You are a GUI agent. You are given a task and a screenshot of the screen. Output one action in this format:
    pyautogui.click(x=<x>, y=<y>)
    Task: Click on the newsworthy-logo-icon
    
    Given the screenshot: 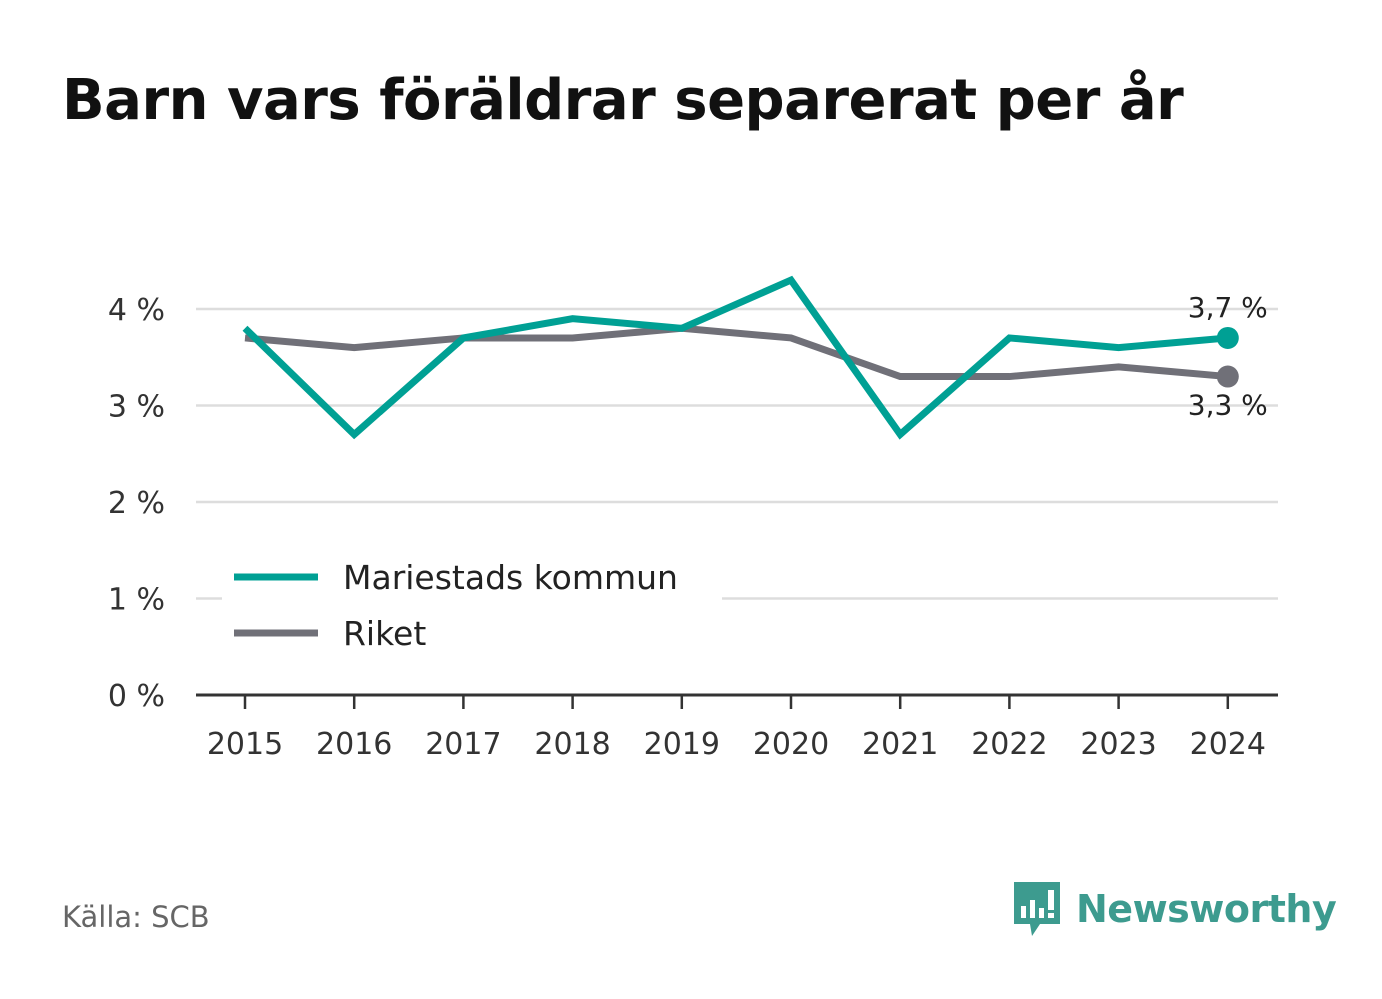 What is the action you would take?
    pyautogui.click(x=1037, y=909)
    